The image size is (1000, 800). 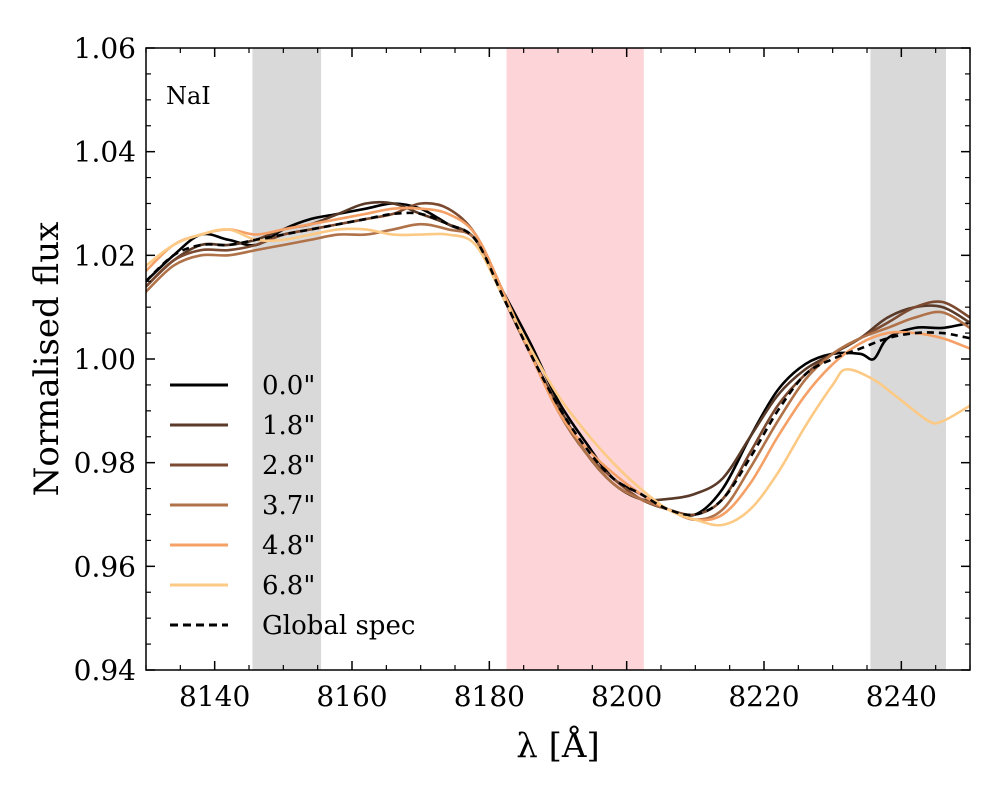 What do you see at coordinates (901, 696) in the screenshot?
I see `x-tick-label: 8240` at bounding box center [901, 696].